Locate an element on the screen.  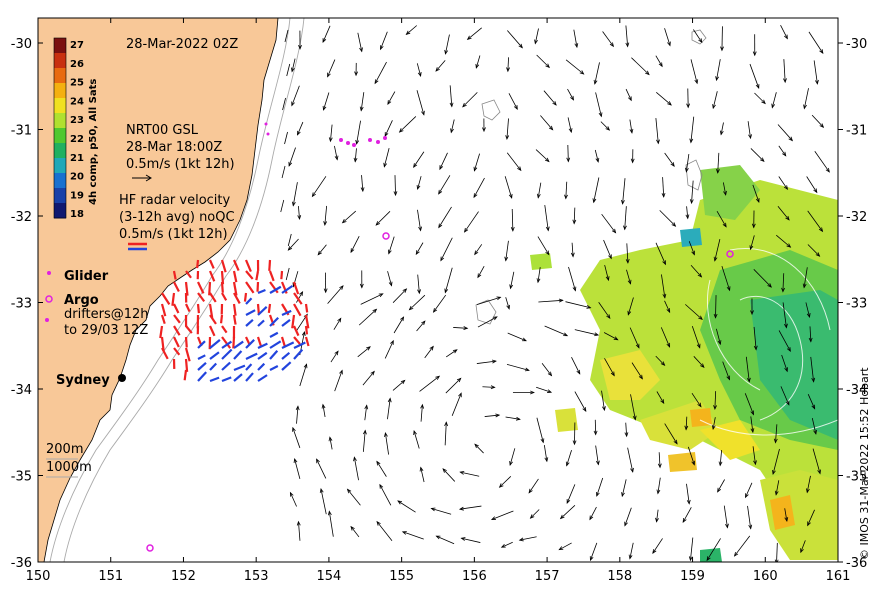
hf-scale-arrows is located at coordinates (137, 246).